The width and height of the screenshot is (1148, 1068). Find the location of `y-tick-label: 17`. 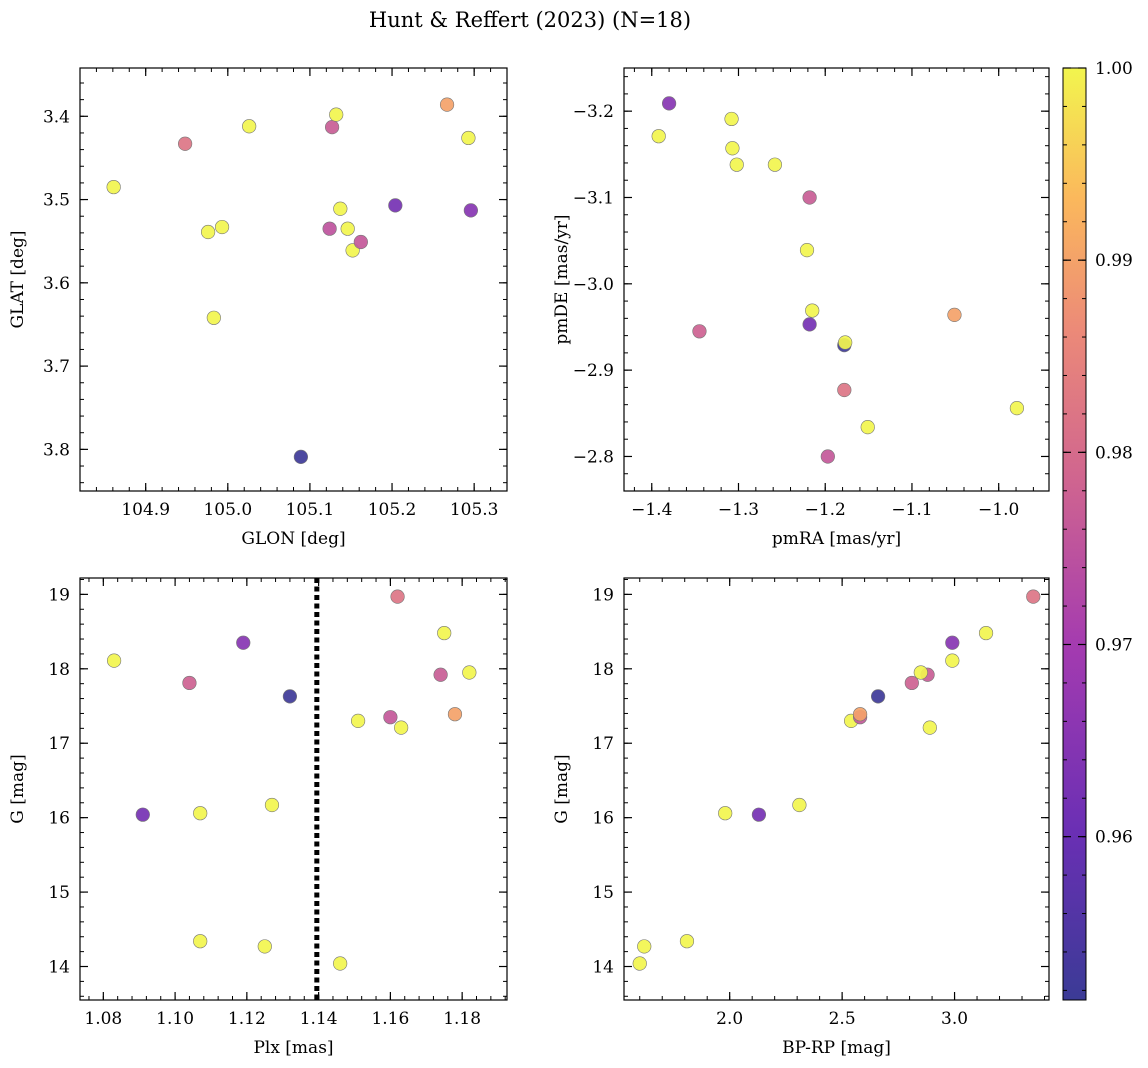

y-tick-label: 17 is located at coordinates (59, 744).